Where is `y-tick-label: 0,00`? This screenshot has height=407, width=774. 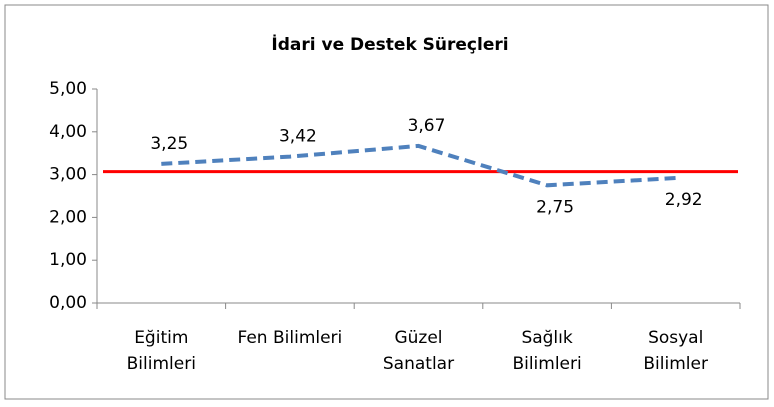
y-tick-label: 0,00 is located at coordinates (68, 303).